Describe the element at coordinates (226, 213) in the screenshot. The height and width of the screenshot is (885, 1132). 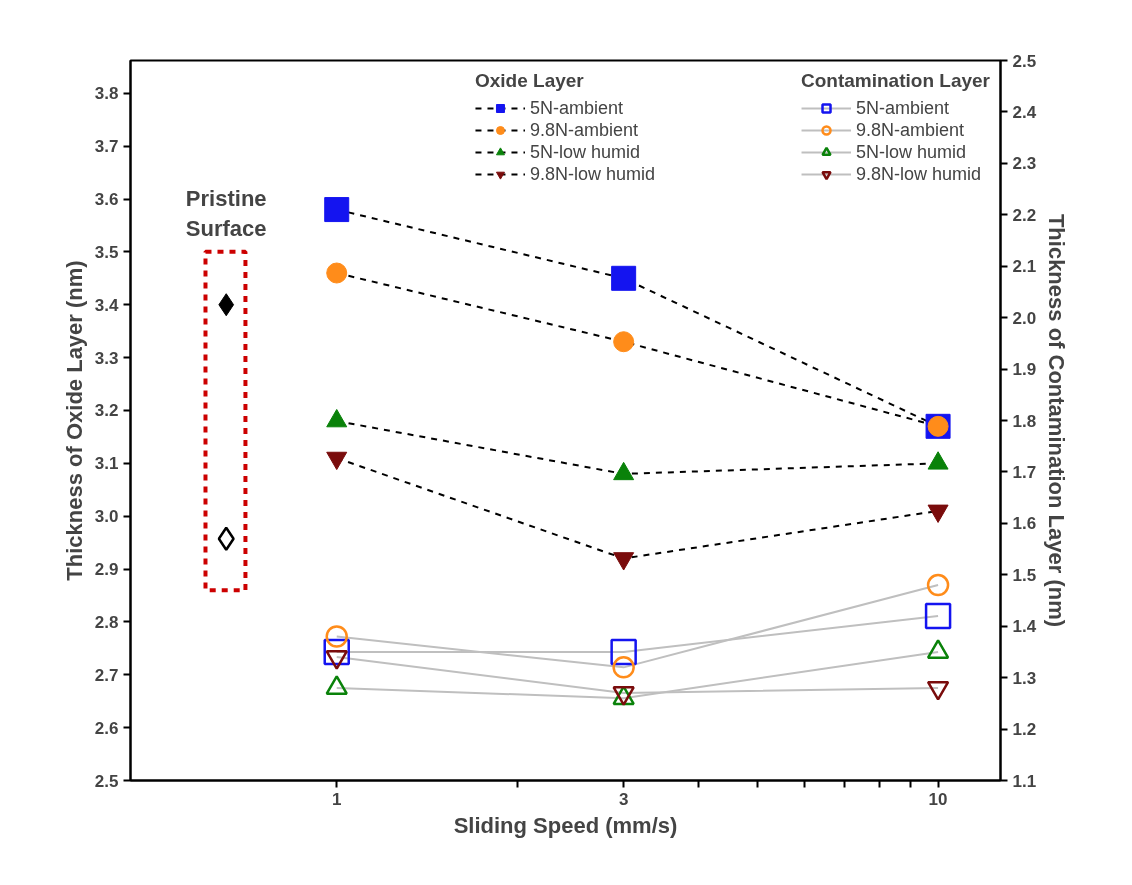
I see `annotation: Pristine Surface` at that location.